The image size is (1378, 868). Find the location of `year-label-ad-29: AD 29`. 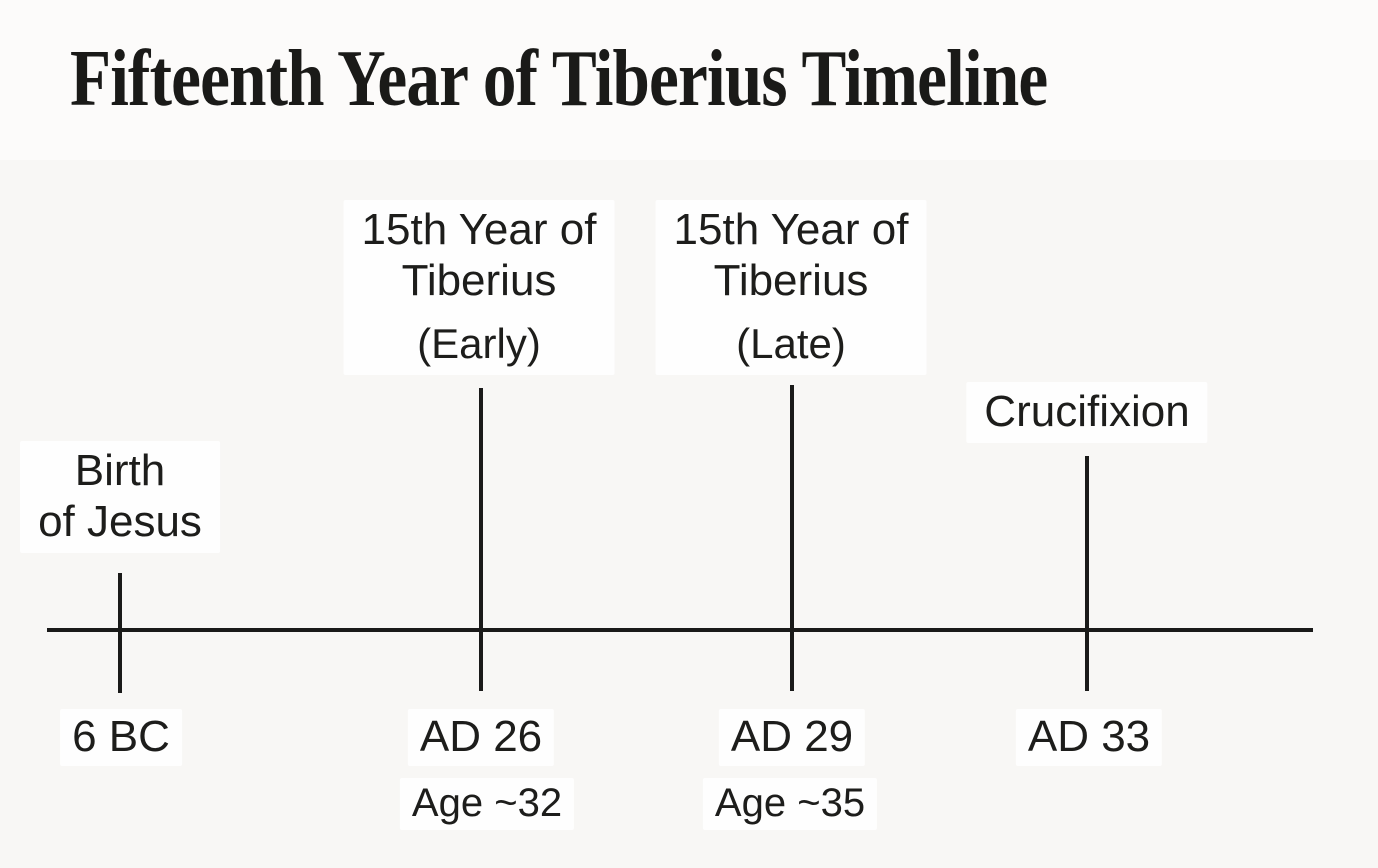

year-label-ad-29: AD 29 is located at coordinates (792, 737).